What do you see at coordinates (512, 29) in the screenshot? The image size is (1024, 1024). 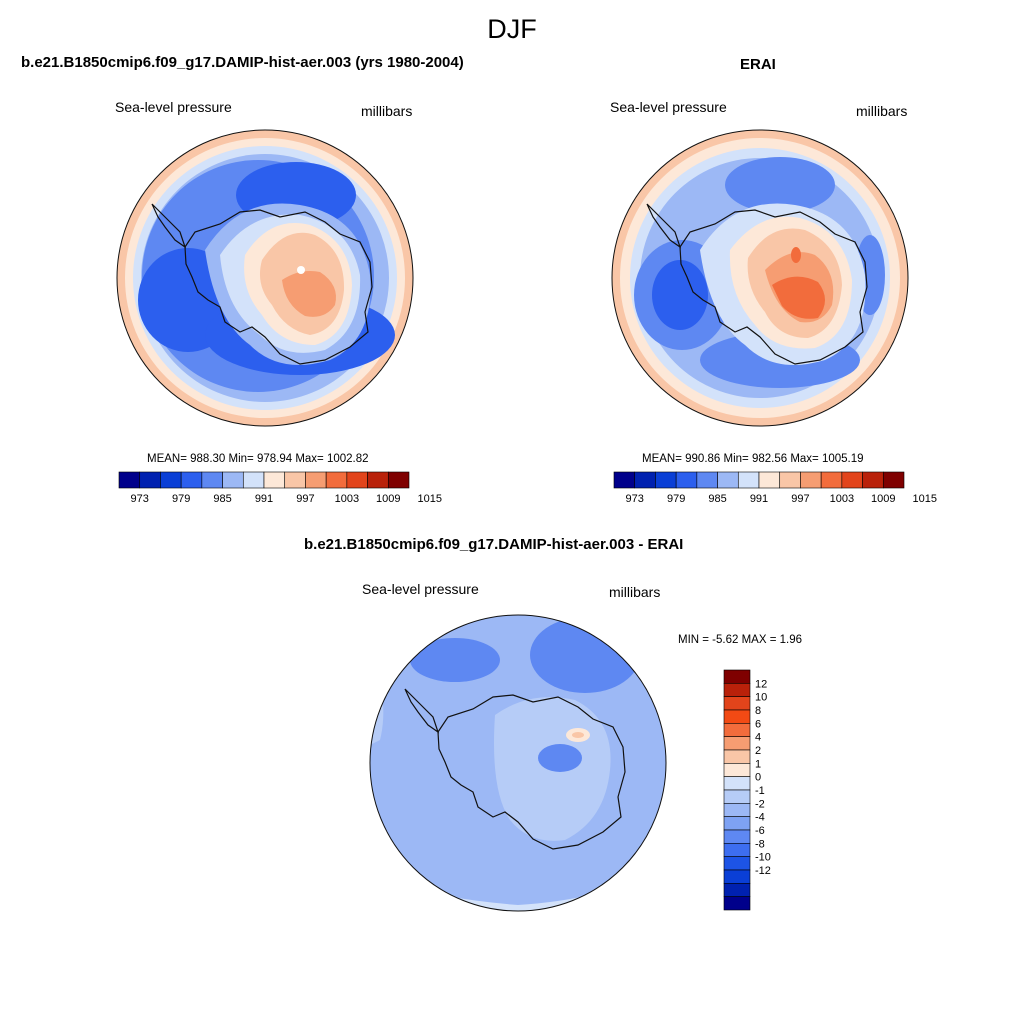 I see `figure-title: DJF` at bounding box center [512, 29].